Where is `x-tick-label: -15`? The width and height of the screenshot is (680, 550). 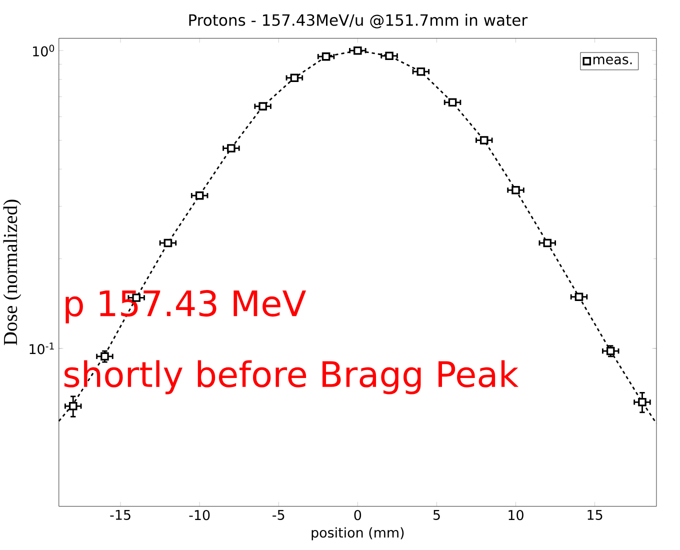 x-tick-label: -15 is located at coordinates (120, 515).